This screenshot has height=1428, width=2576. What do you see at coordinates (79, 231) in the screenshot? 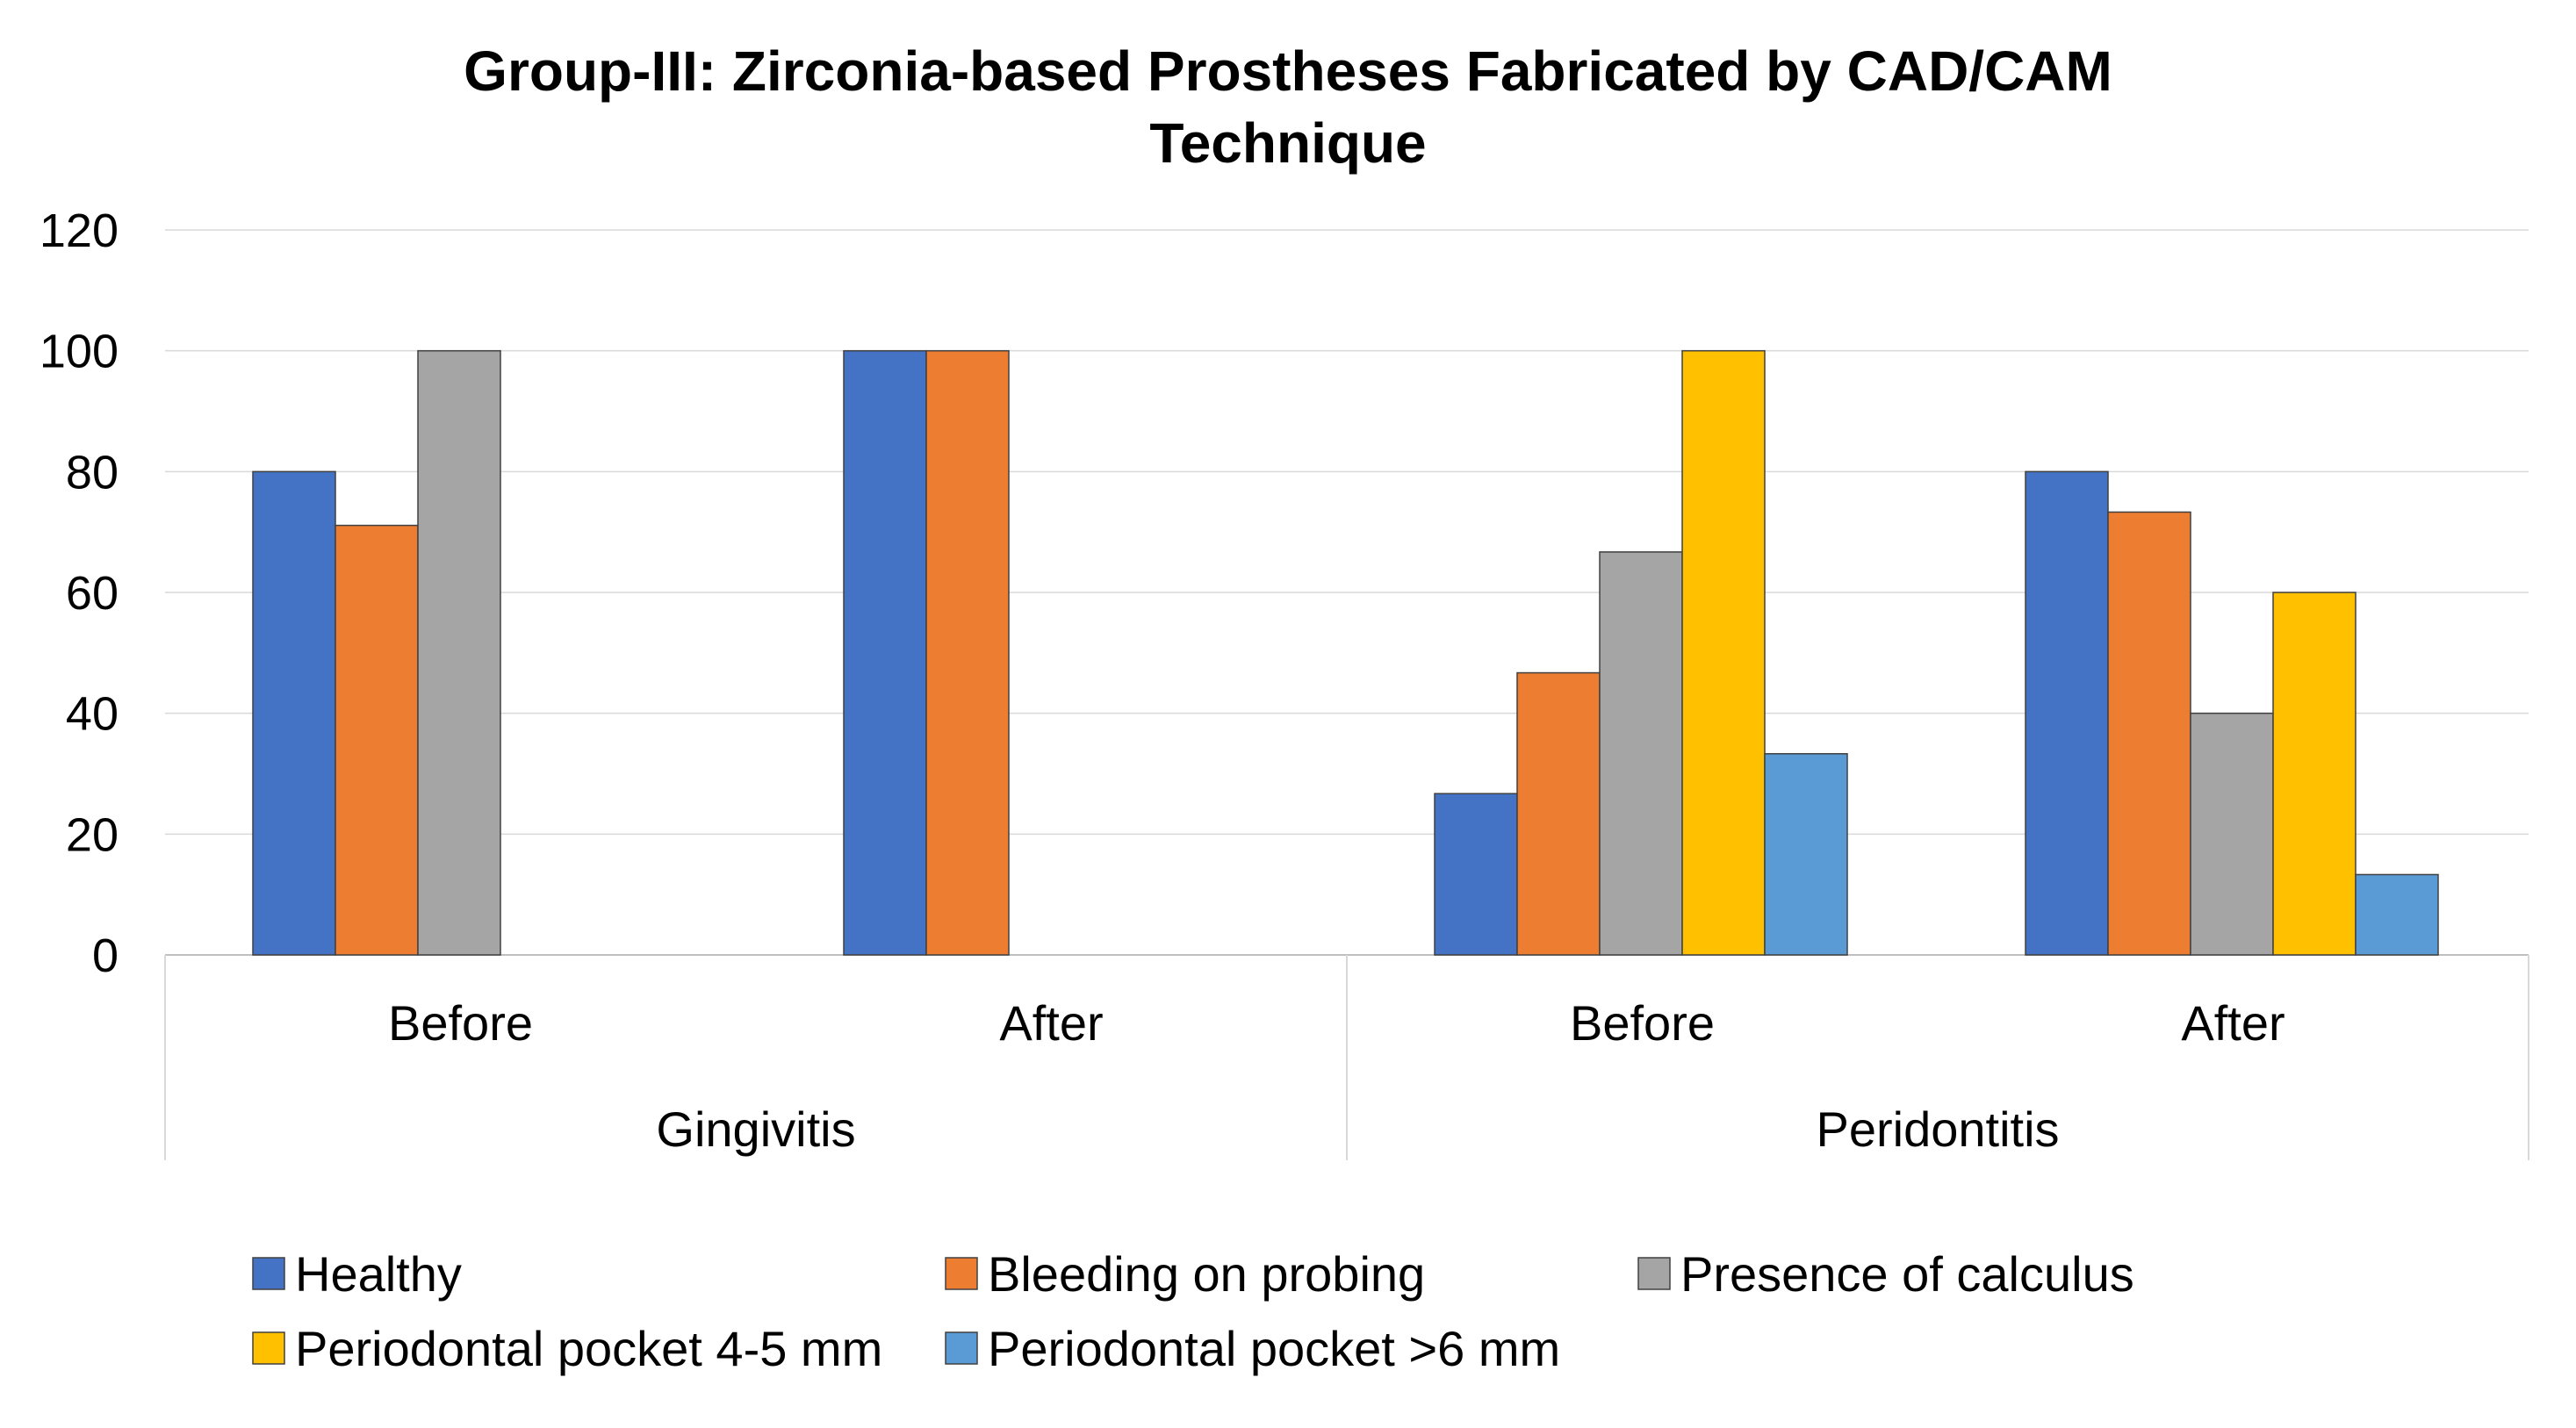
I see `y-tick-label: 120` at bounding box center [79, 231].